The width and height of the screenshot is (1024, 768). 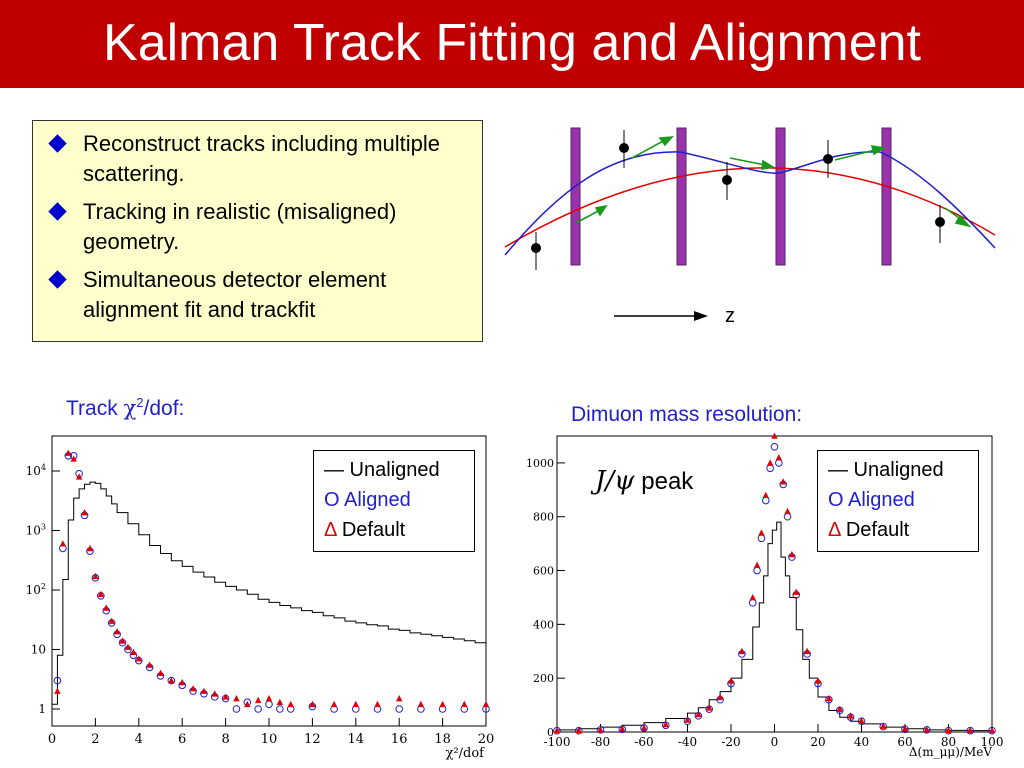 What do you see at coordinates (750, 207) in the screenshot?
I see `true-track-curve` at bounding box center [750, 207].